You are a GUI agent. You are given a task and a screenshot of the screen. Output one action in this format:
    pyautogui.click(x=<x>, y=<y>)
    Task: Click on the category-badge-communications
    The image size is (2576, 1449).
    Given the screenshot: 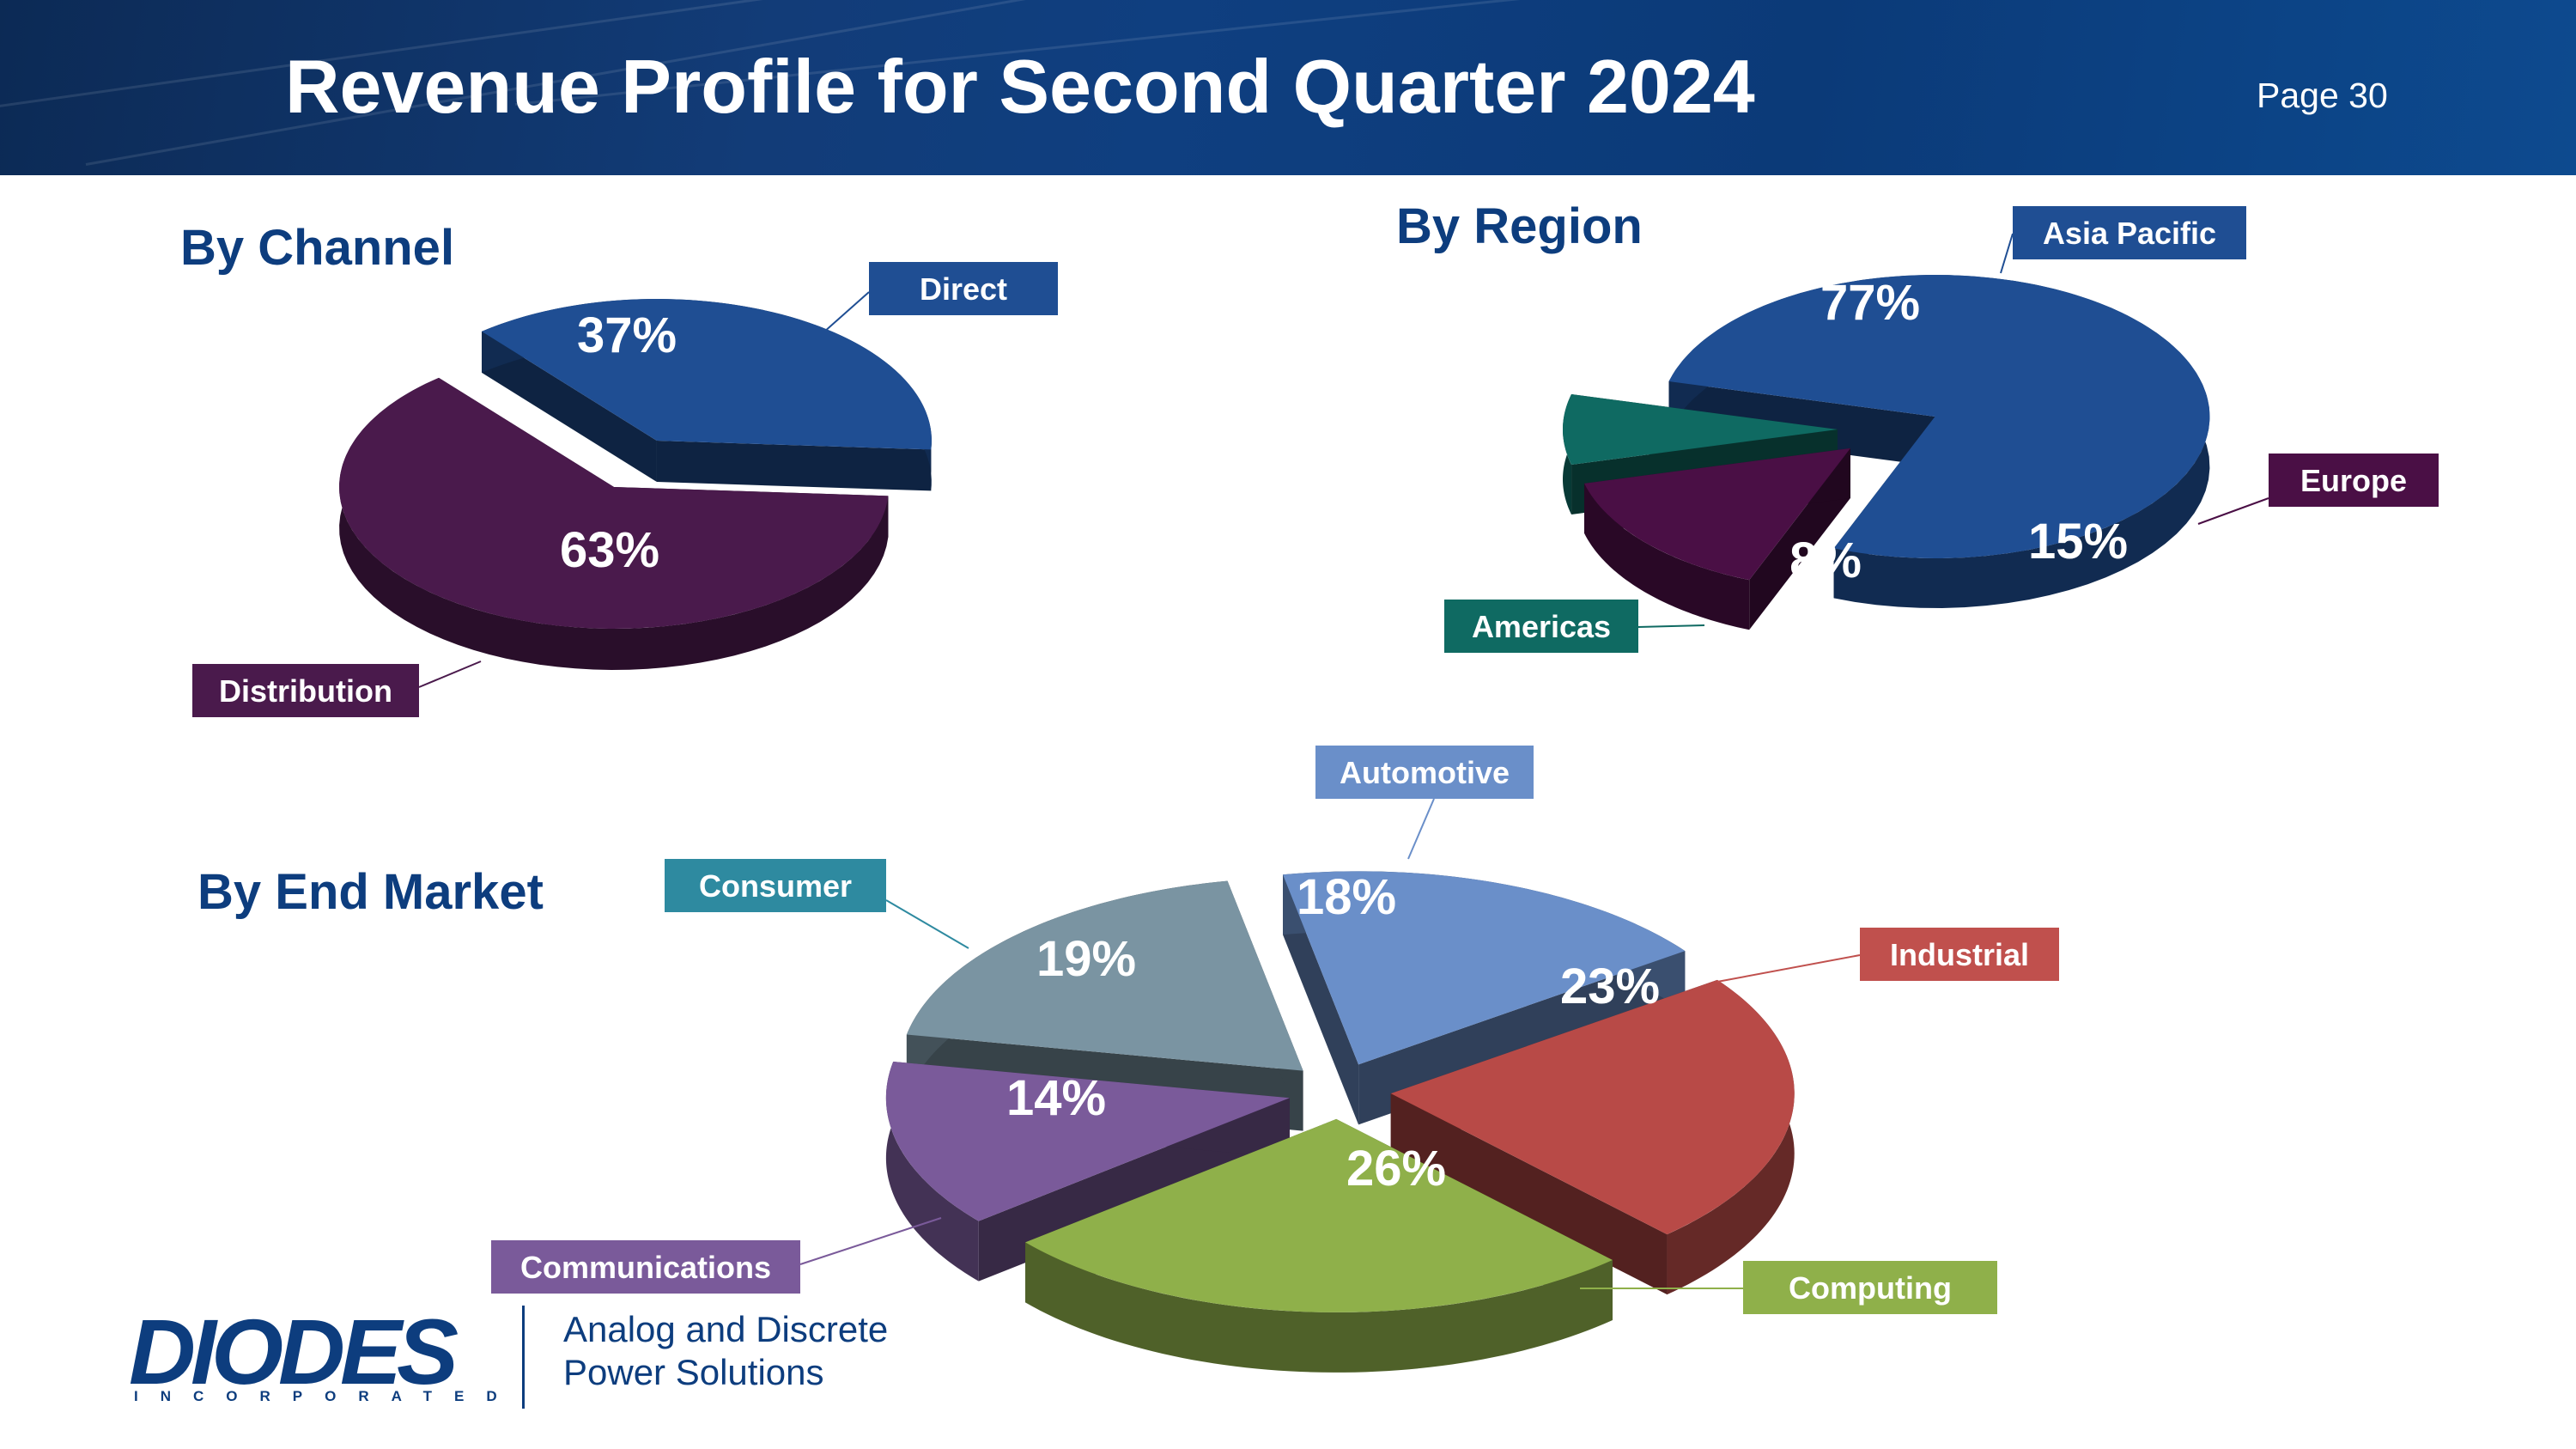 What is the action you would take?
    pyautogui.click(x=645, y=1267)
    